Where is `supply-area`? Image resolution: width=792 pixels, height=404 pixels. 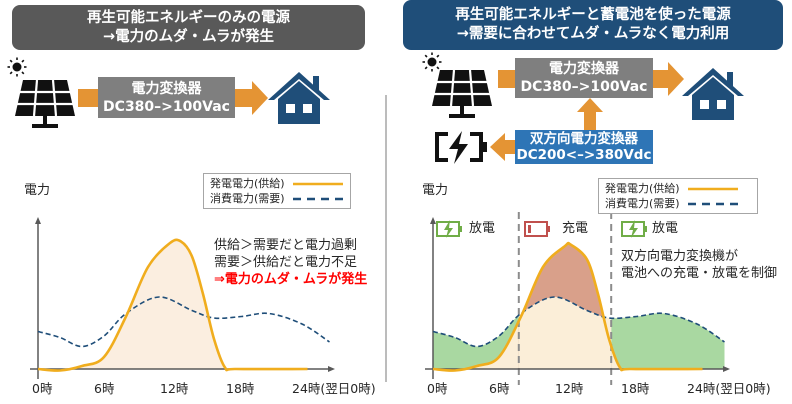
supply-area is located at coordinates (173, 305).